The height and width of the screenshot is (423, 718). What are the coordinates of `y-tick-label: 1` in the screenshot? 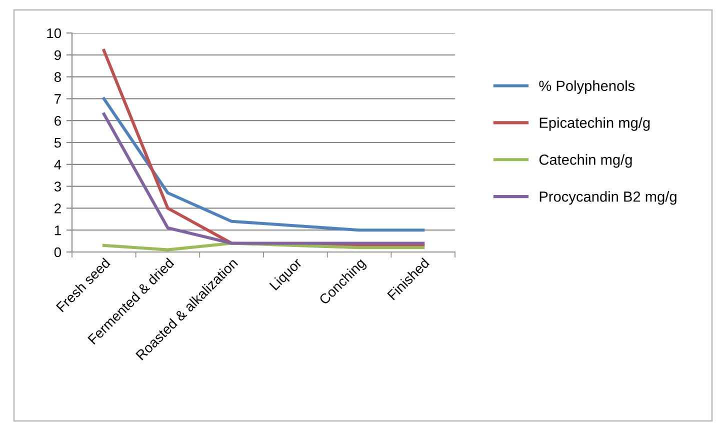 It's located at (57, 231).